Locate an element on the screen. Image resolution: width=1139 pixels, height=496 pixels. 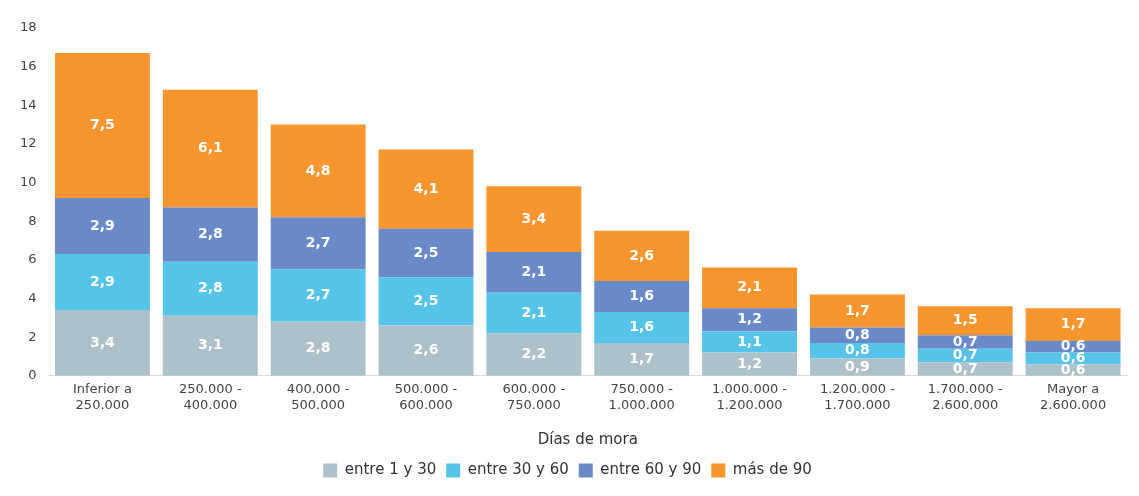
data-label: 4,1 is located at coordinates (426, 187).